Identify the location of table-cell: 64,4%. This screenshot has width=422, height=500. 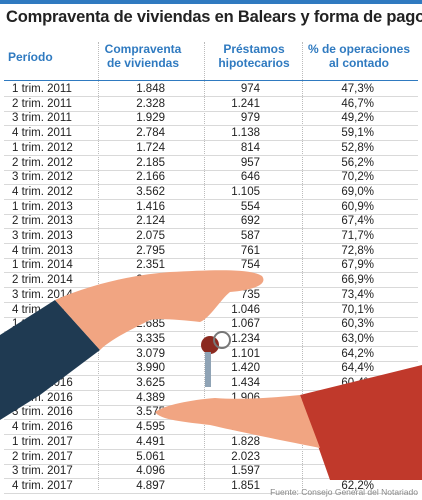
(357, 368).